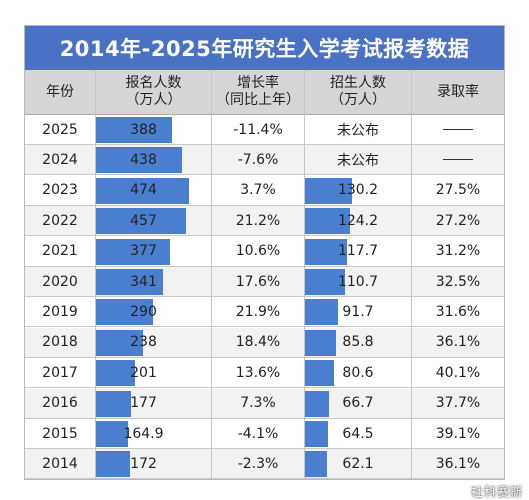  I want to click on watermark: 社科赛斯, so click(496, 492).